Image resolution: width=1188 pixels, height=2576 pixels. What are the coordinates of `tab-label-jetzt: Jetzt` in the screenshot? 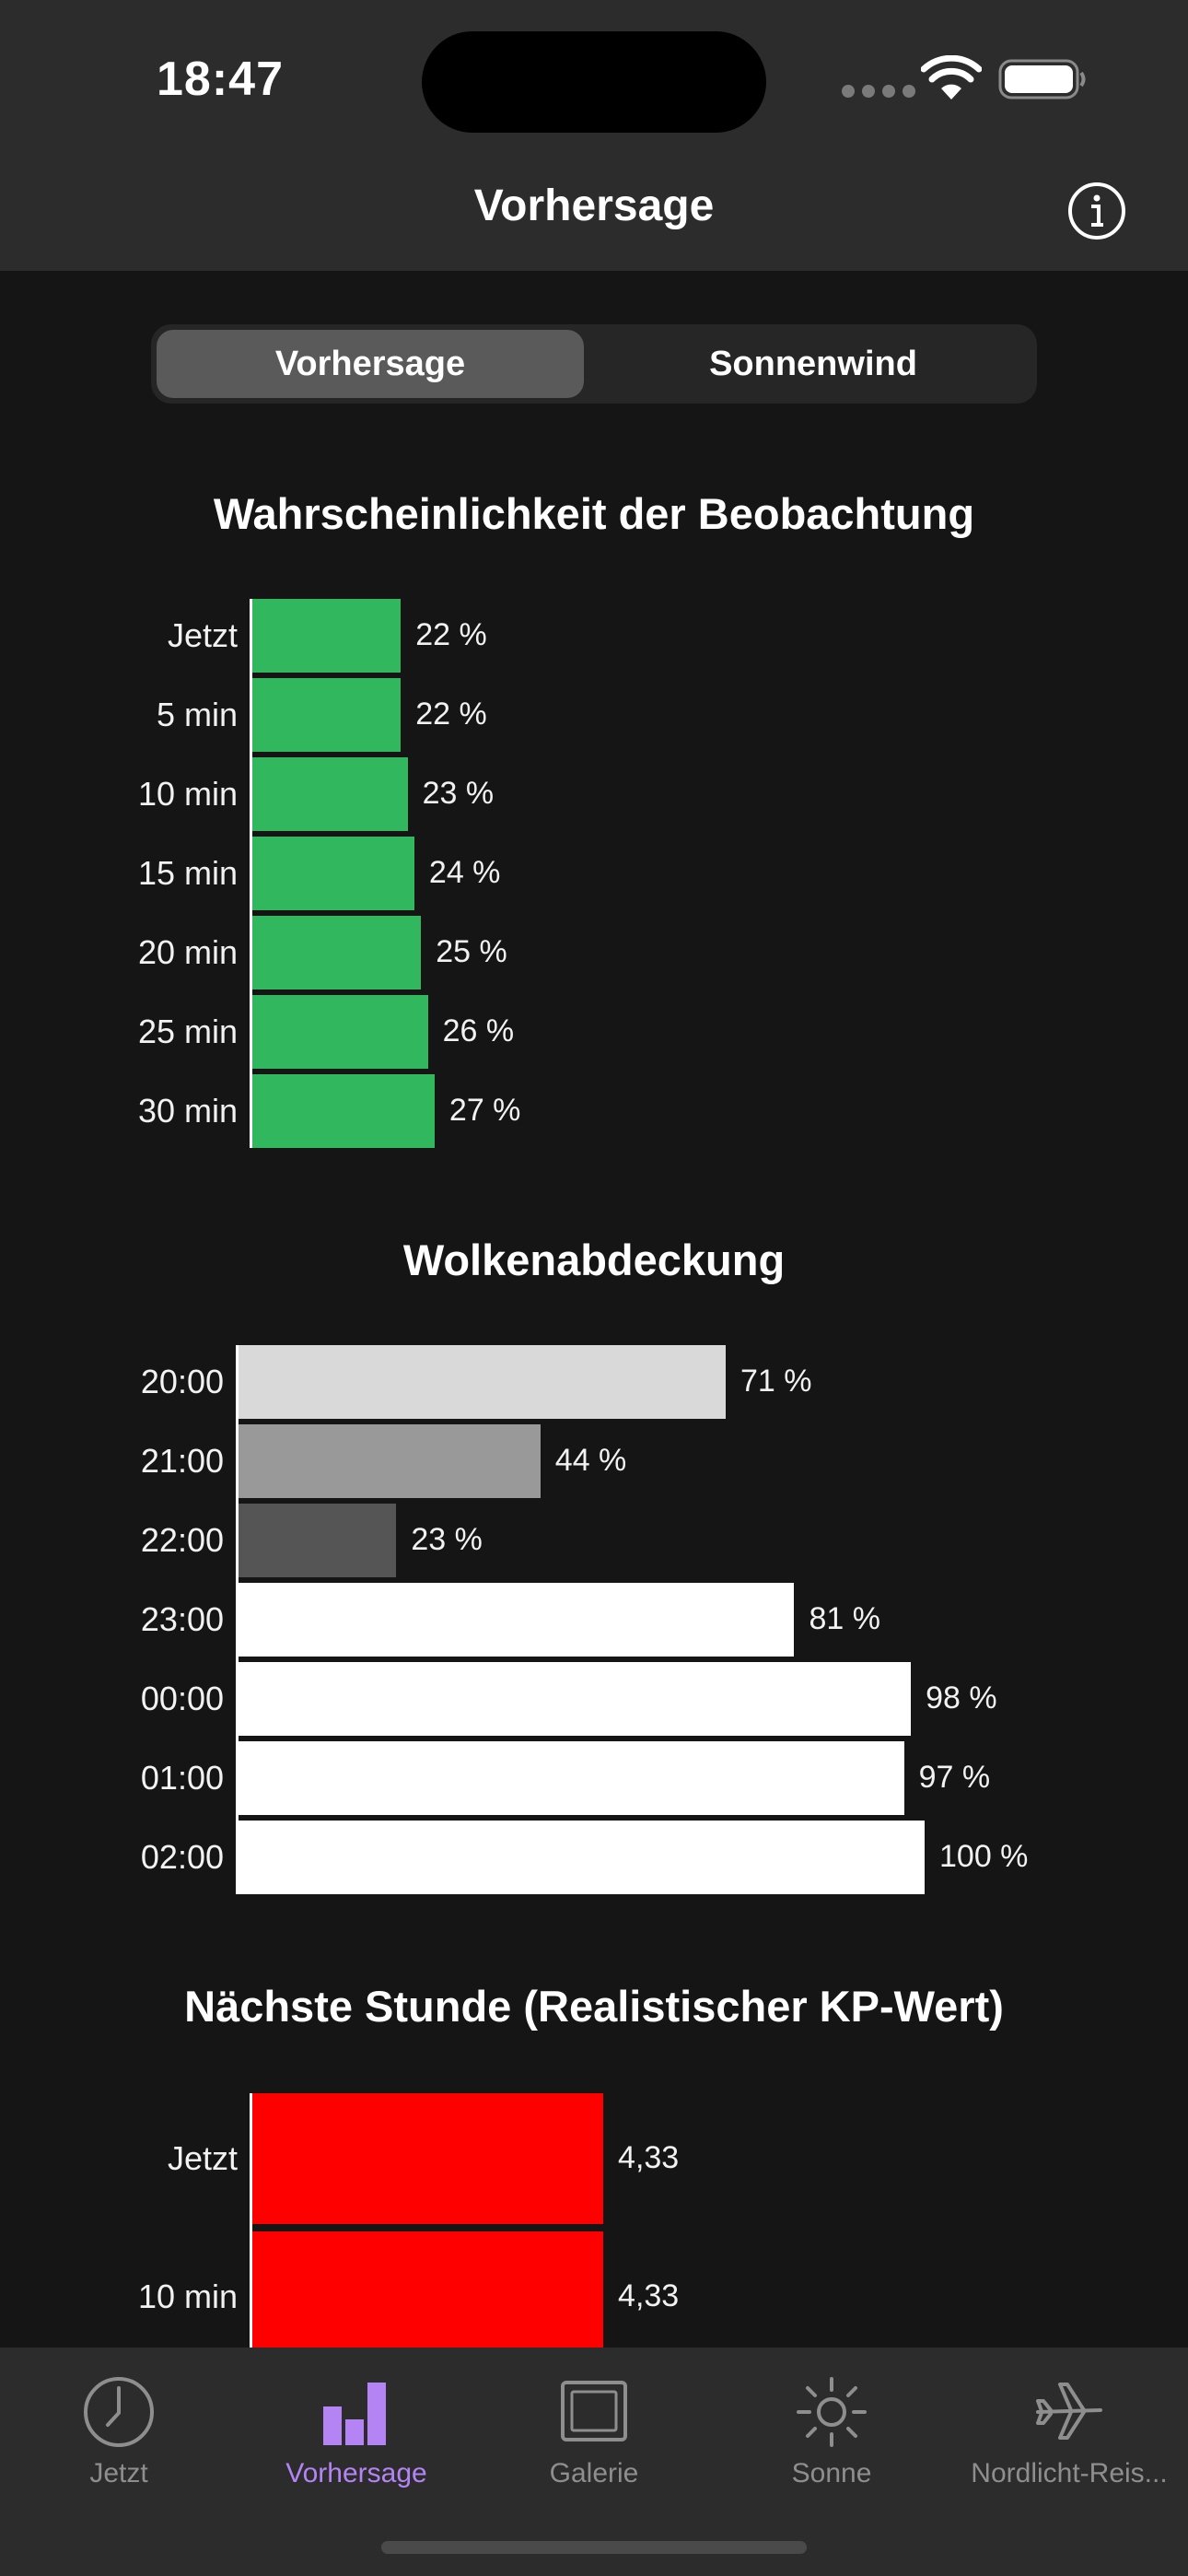 It's located at (119, 2473).